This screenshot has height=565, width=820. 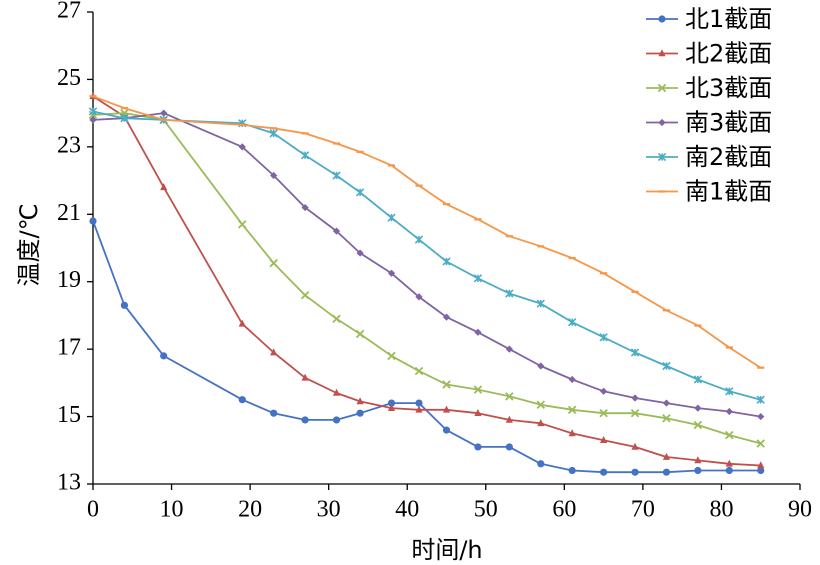 I want to click on y-tick-label: 15, so click(x=69, y=415).